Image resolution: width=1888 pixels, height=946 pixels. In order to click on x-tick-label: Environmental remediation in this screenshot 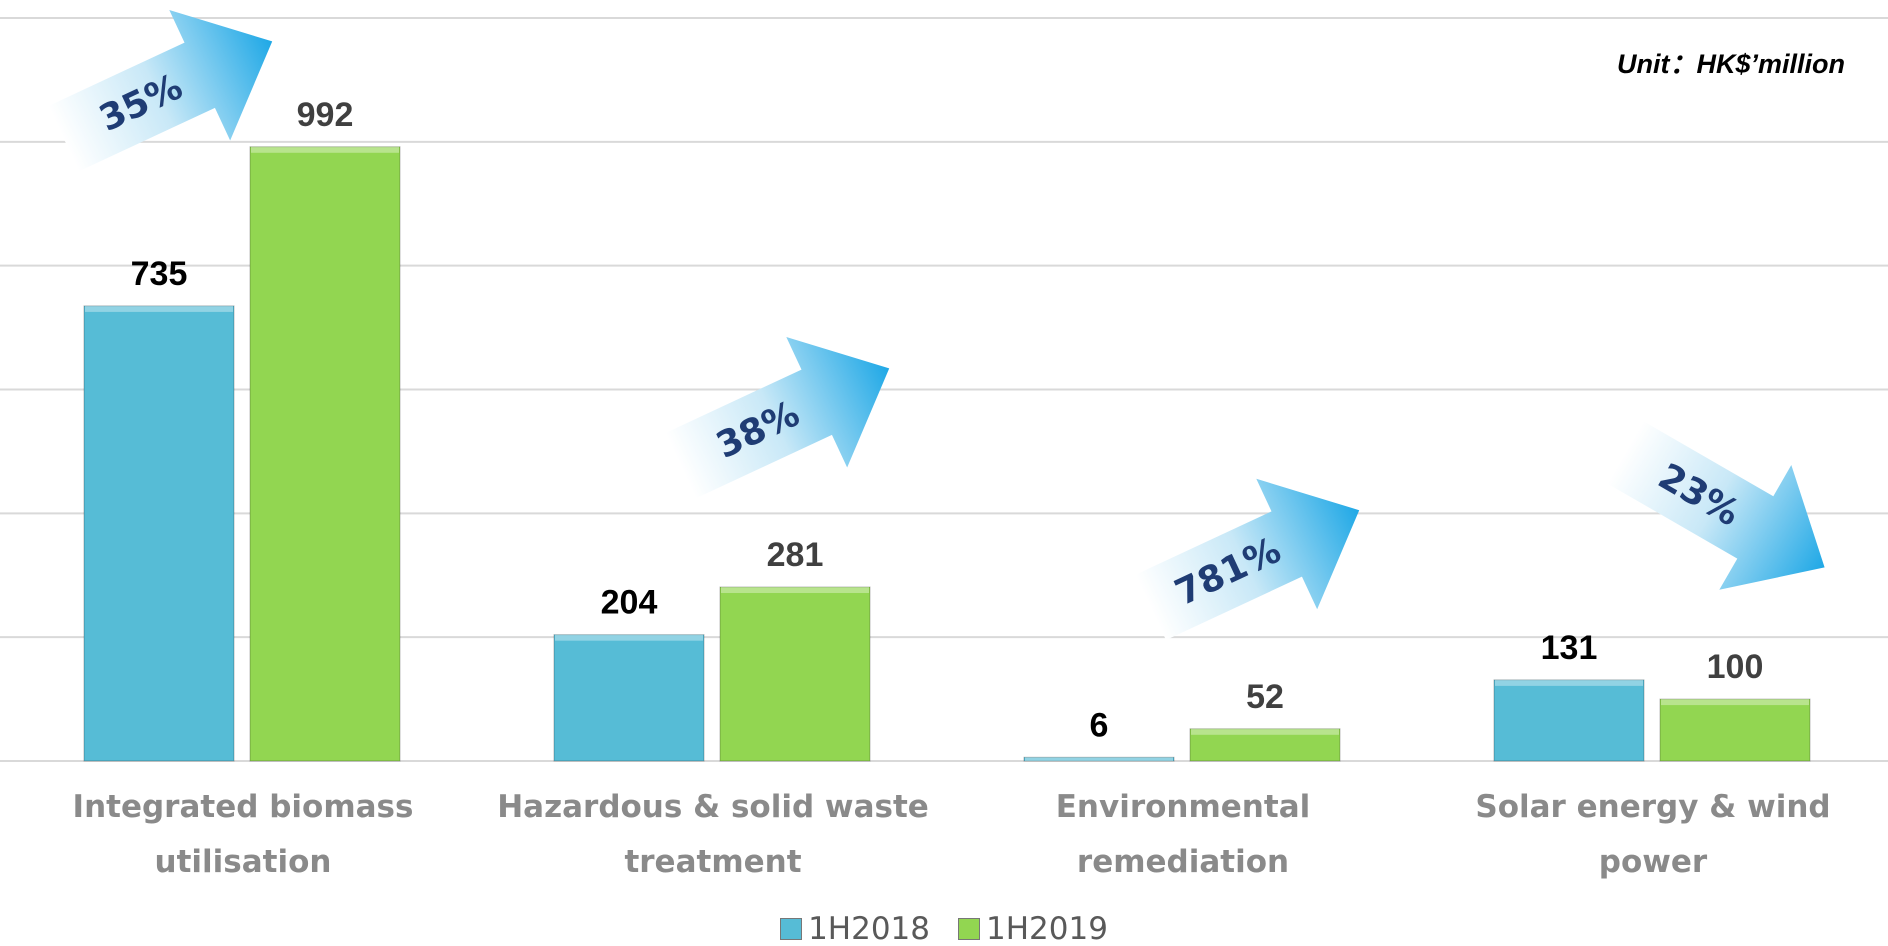, I will do `click(1183, 834)`.